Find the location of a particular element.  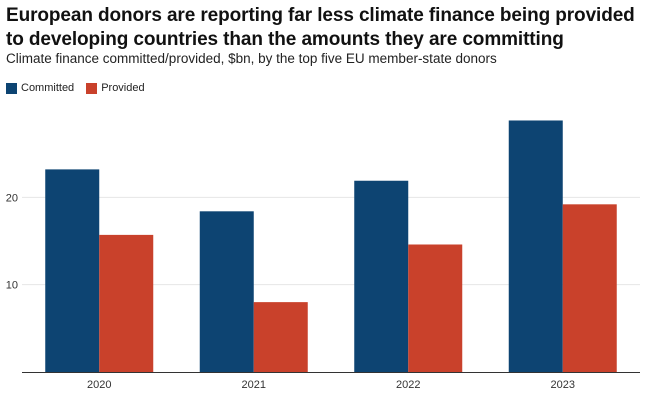

legend-item-provided: Provided is located at coordinates (115, 88).